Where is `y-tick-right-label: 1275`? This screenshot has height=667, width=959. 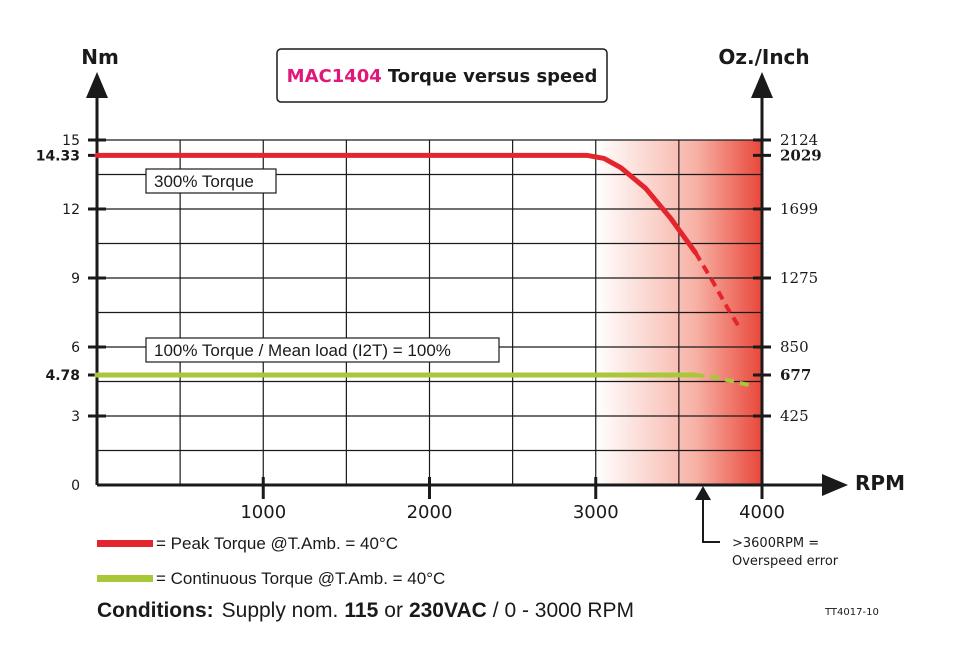 y-tick-right-label: 1275 is located at coordinates (799, 278).